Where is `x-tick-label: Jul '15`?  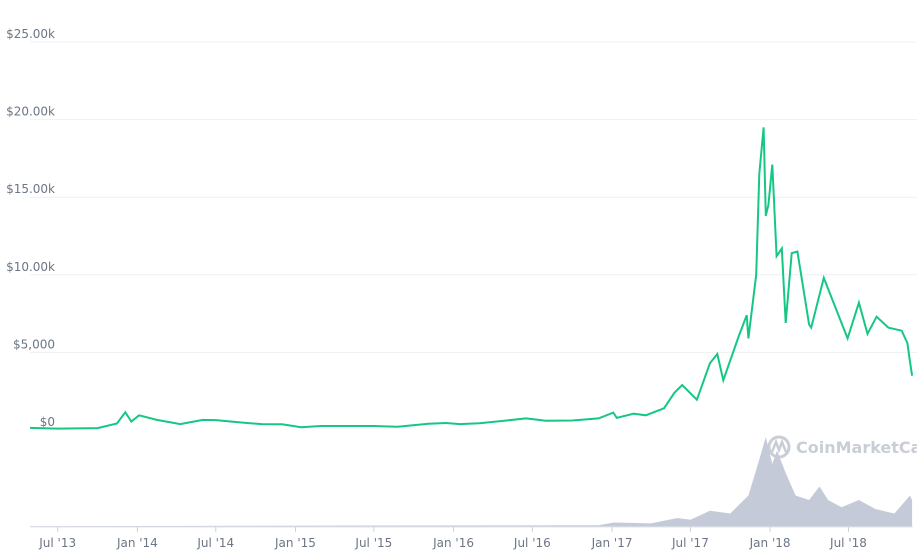
x-tick-label: Jul '15 is located at coordinates (373, 543).